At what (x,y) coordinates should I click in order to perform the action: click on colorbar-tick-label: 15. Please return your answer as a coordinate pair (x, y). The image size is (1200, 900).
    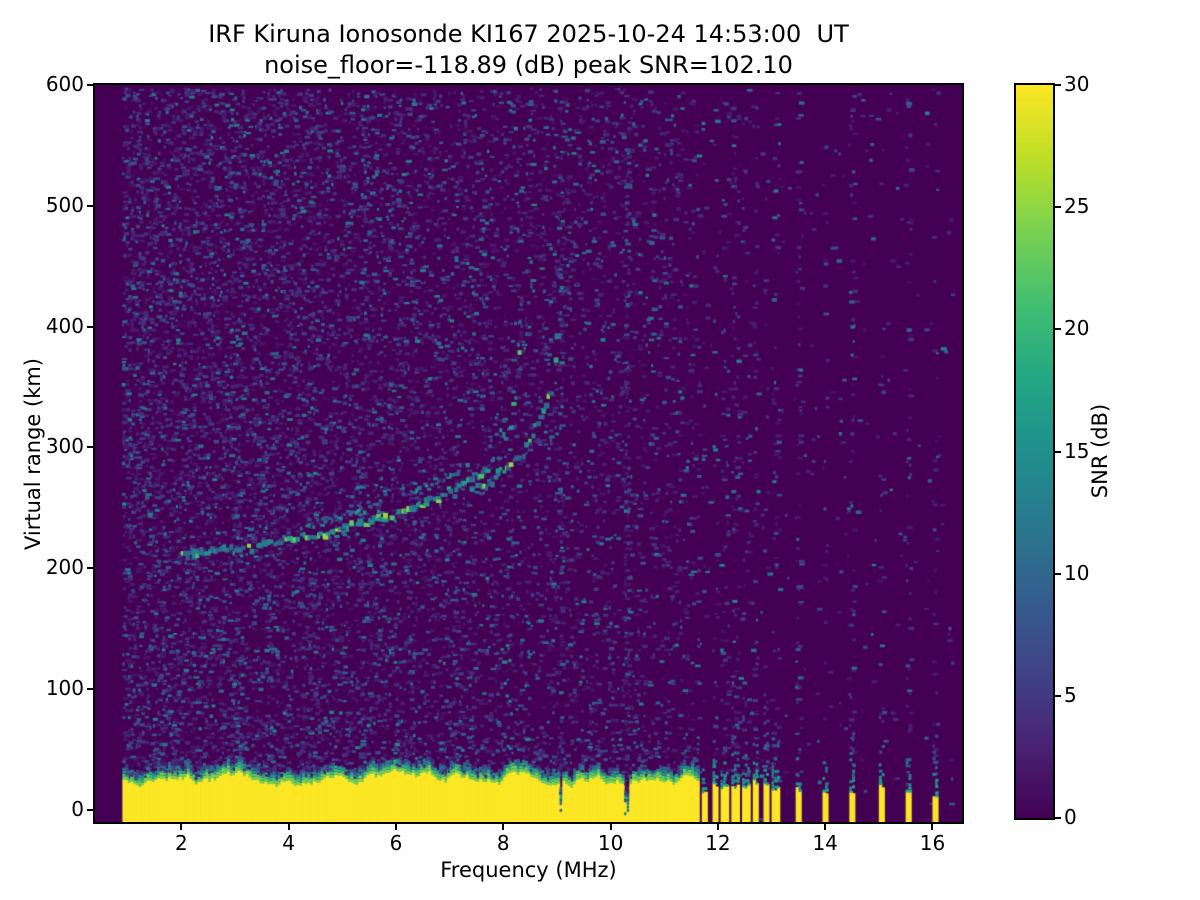
    Looking at the image, I should click on (1077, 450).